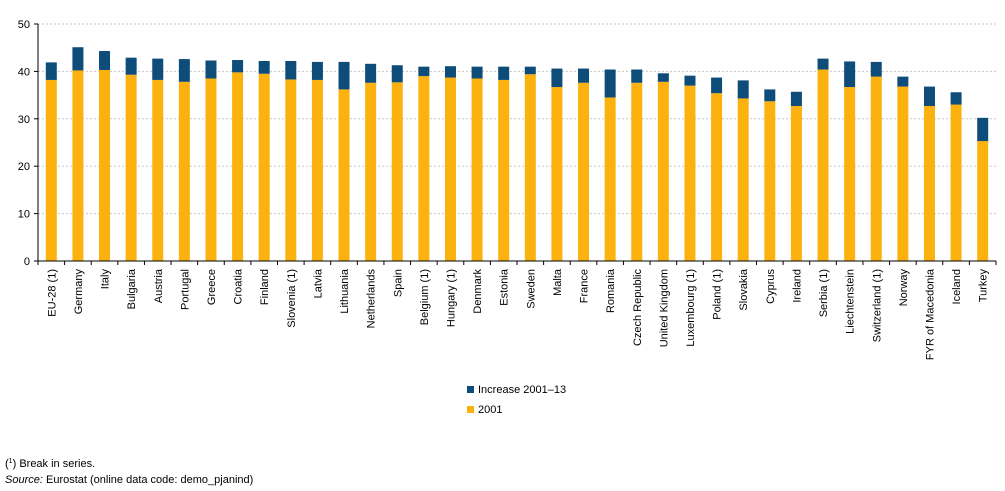  Describe the element at coordinates (24, 120) in the screenshot. I see `y-tick-label: 30` at that location.